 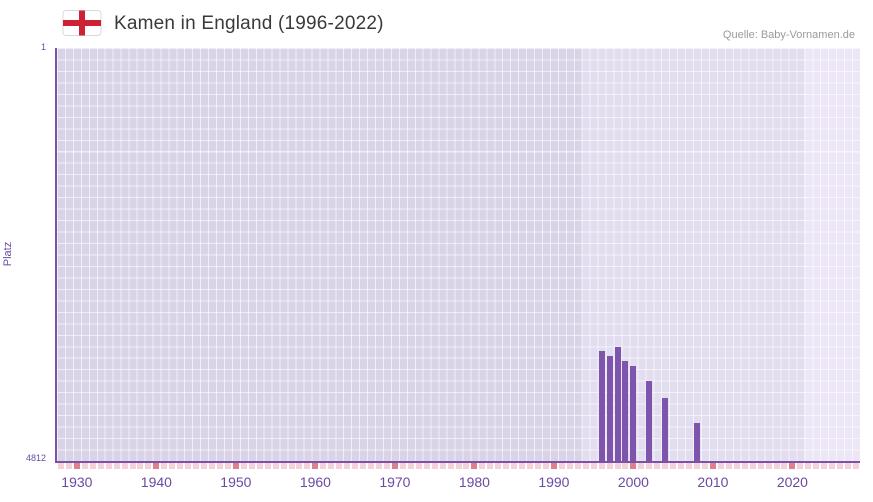 I want to click on x-axis: 1930 1940 1950 1960 1970 1980 1990 2000 2010 2020, so click(x=458, y=482).